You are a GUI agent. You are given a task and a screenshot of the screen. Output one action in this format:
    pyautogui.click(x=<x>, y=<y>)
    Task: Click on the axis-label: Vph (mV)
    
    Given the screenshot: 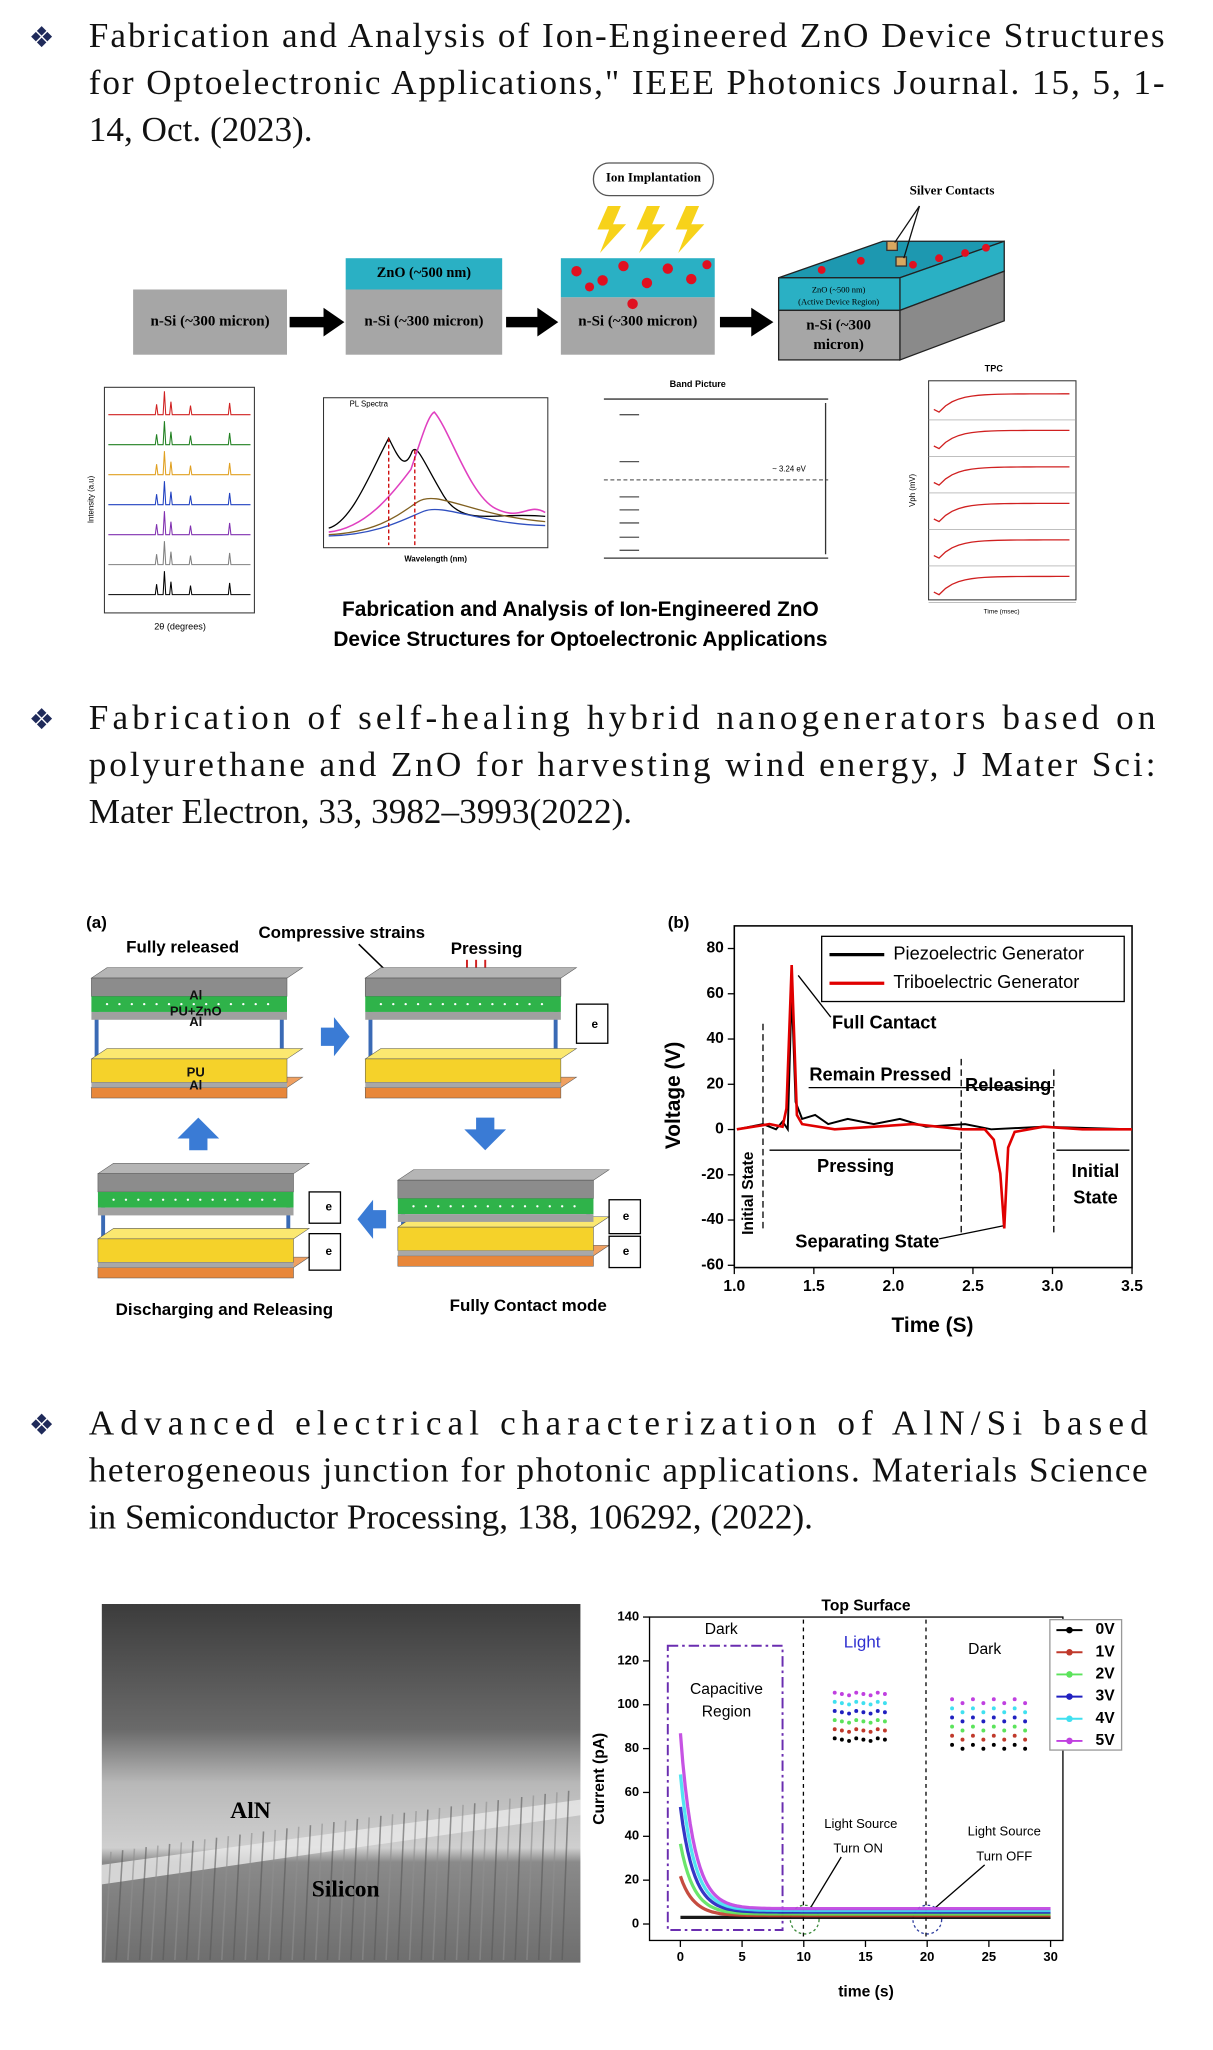 What is the action you would take?
    pyautogui.click(x=912, y=489)
    